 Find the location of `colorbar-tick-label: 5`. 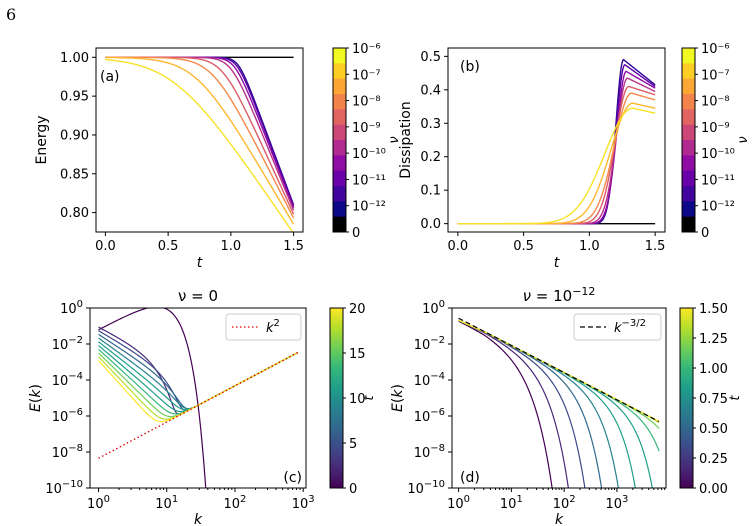

colorbar-tick-label: 5 is located at coordinates (353, 444).